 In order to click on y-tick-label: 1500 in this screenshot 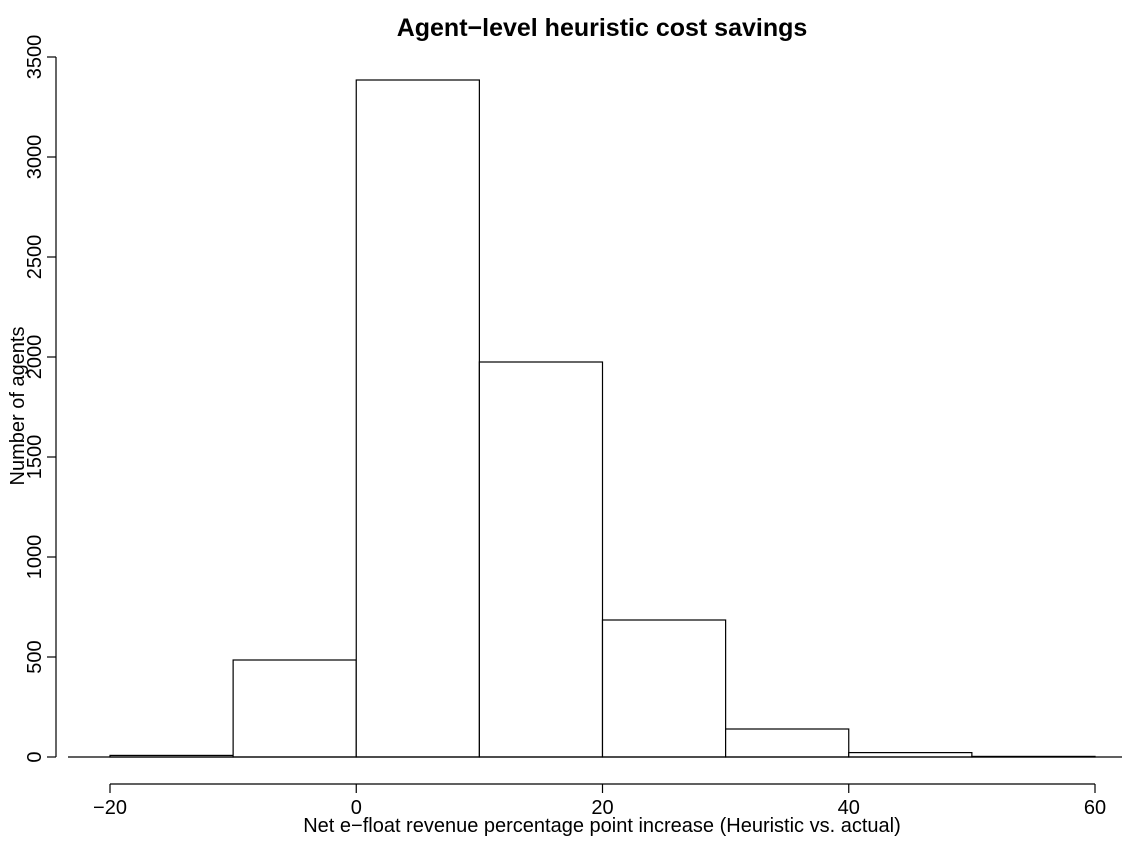, I will do `click(35, 457)`.